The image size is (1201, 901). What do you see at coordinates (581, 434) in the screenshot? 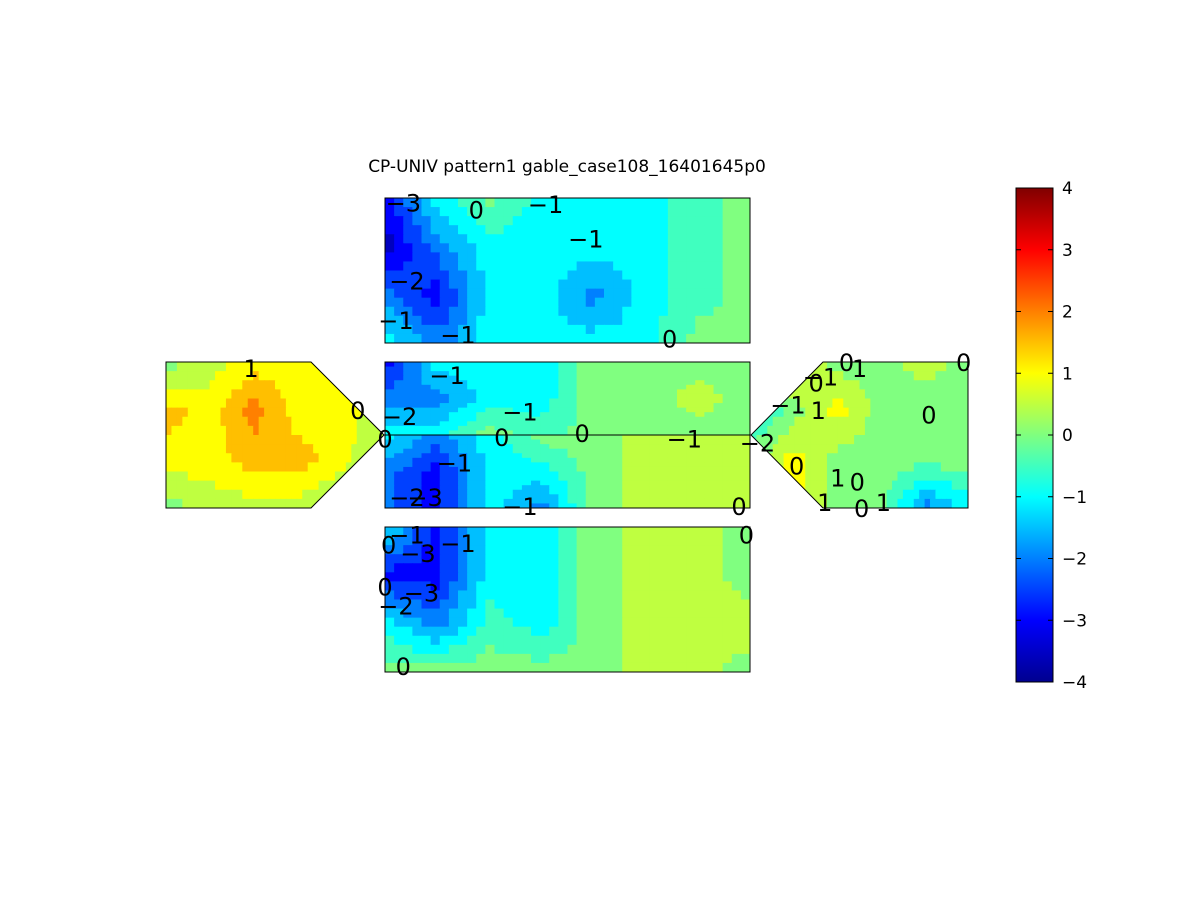
I see `contour-label: 0` at bounding box center [581, 434].